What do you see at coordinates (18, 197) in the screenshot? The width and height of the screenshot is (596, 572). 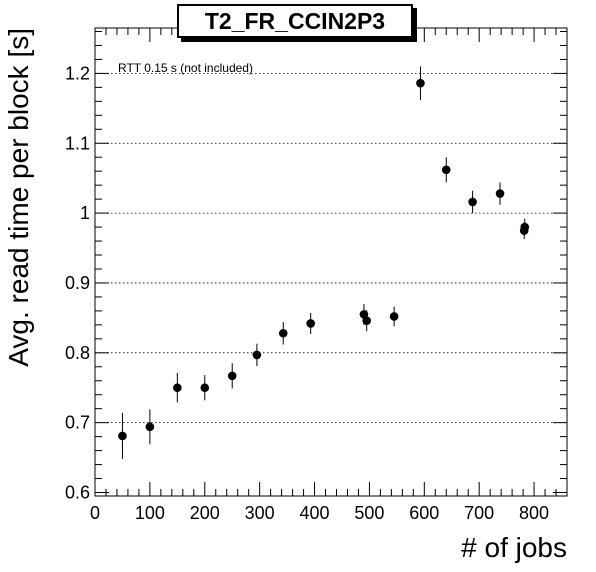 I see `y-axis-label: Avg. read time per block [s]` at bounding box center [18, 197].